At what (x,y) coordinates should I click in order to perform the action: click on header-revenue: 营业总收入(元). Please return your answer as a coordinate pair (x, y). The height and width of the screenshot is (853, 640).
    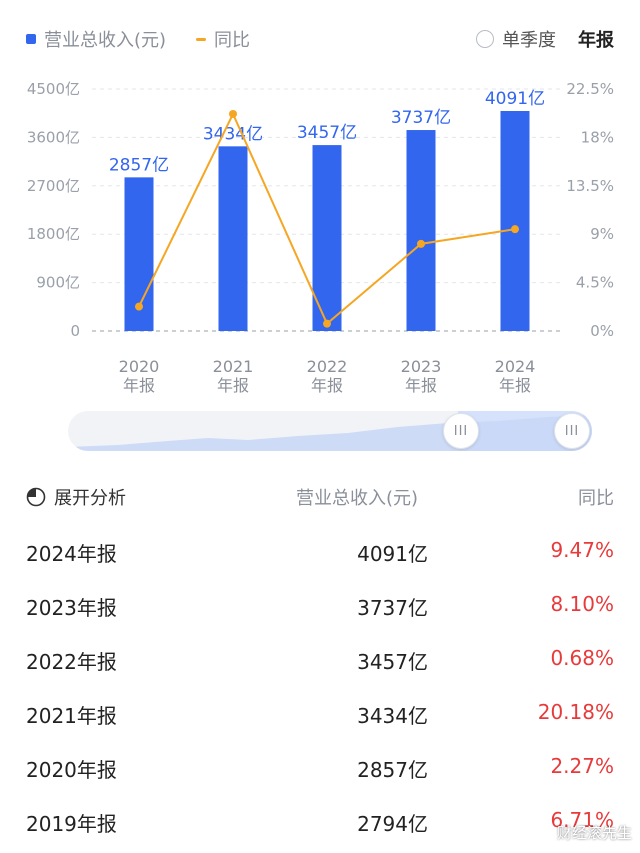
    Looking at the image, I should click on (357, 498).